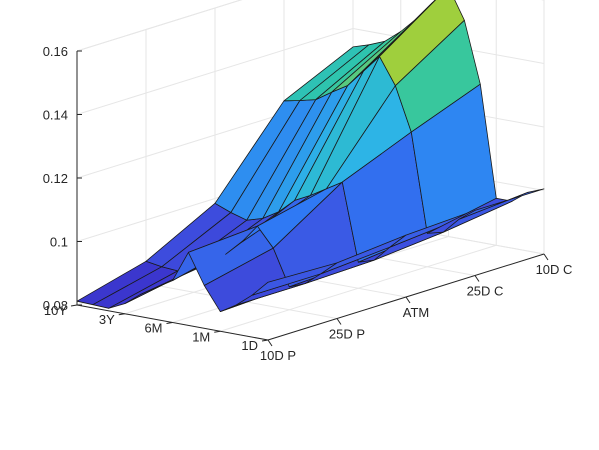 The image size is (599, 450). Describe the element at coordinates (55, 178) in the screenshot. I see `z-tick-label: 0.12` at that location.